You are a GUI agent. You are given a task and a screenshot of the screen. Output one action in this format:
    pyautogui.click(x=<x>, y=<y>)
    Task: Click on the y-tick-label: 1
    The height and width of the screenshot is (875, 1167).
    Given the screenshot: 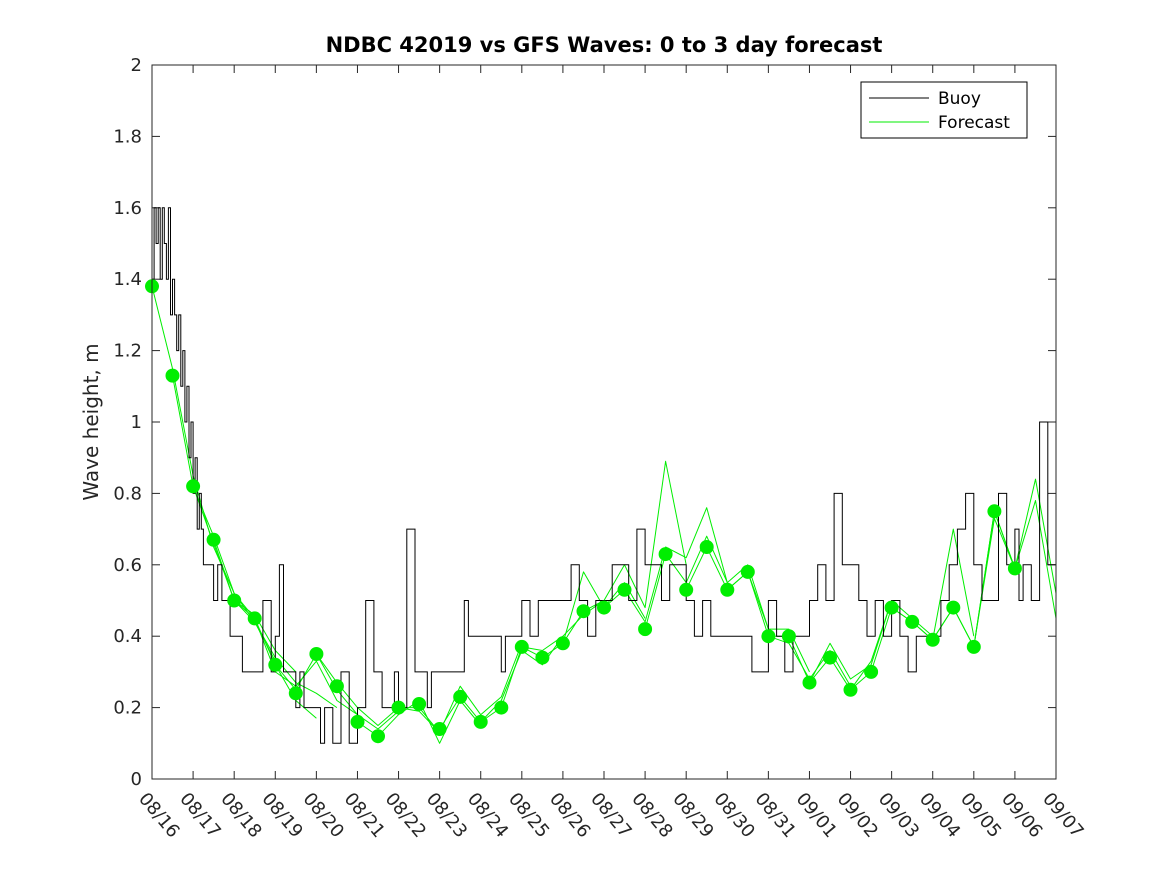 What is the action you would take?
    pyautogui.click(x=136, y=422)
    